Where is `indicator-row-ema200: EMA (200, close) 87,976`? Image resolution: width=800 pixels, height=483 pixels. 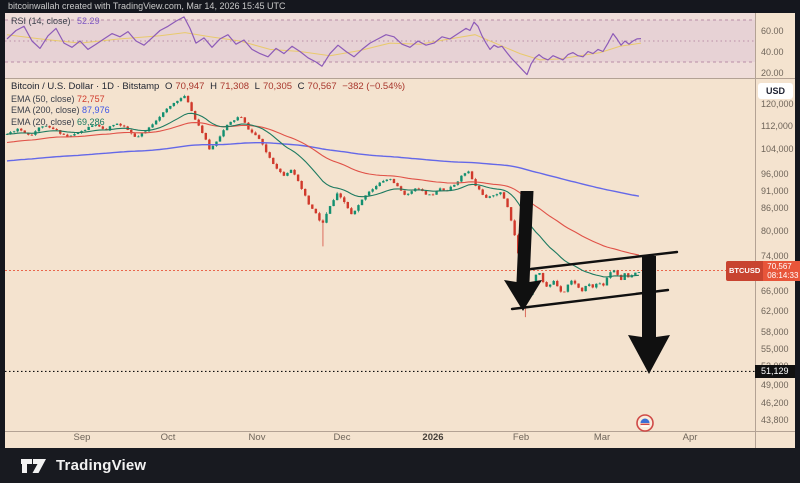
indicator-row-ema200: EMA (200, close) 87,976 is located at coordinates (209, 110).